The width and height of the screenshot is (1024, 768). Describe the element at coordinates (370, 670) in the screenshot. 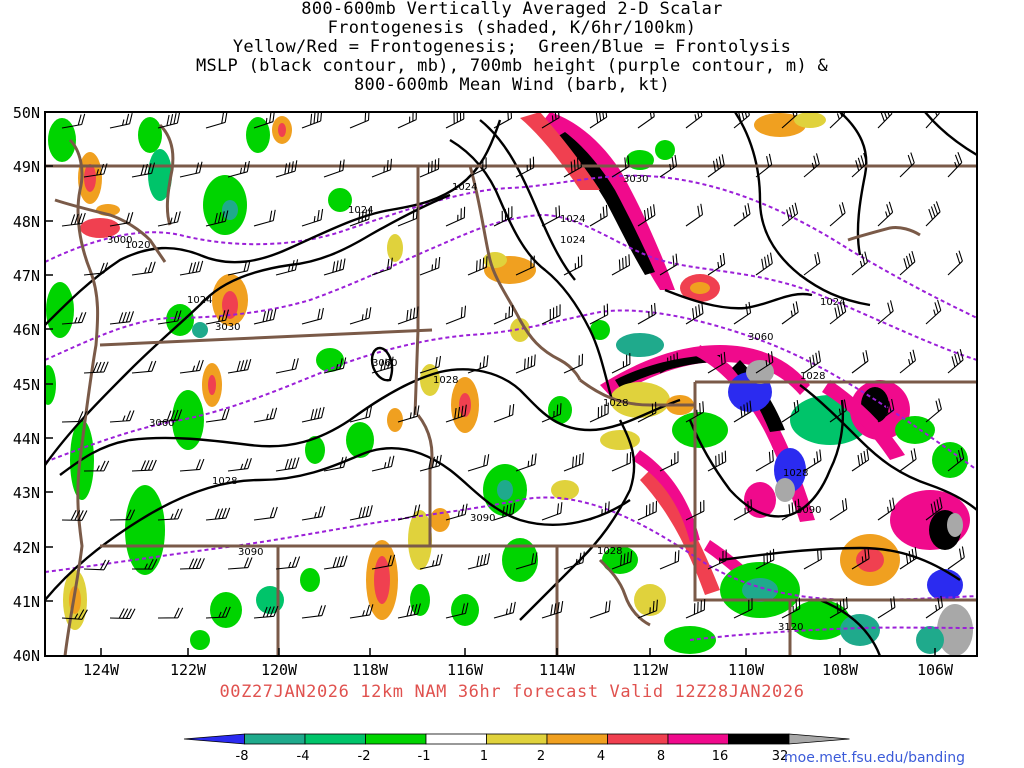

I see `lon-label: 118W` at that location.